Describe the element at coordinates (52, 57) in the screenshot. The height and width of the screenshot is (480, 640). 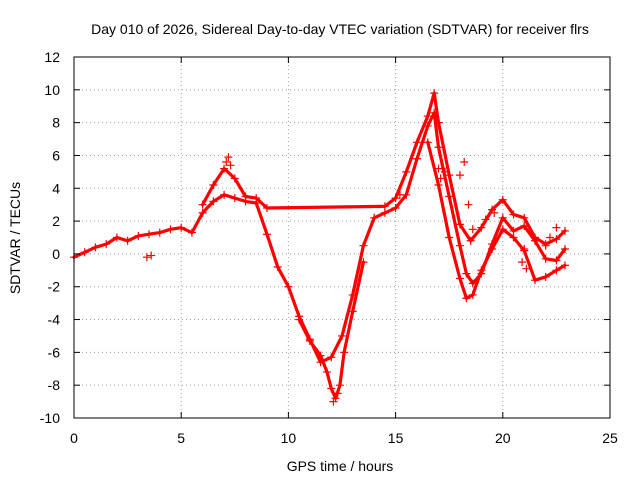
I see `y-tick-label: 12` at that location.